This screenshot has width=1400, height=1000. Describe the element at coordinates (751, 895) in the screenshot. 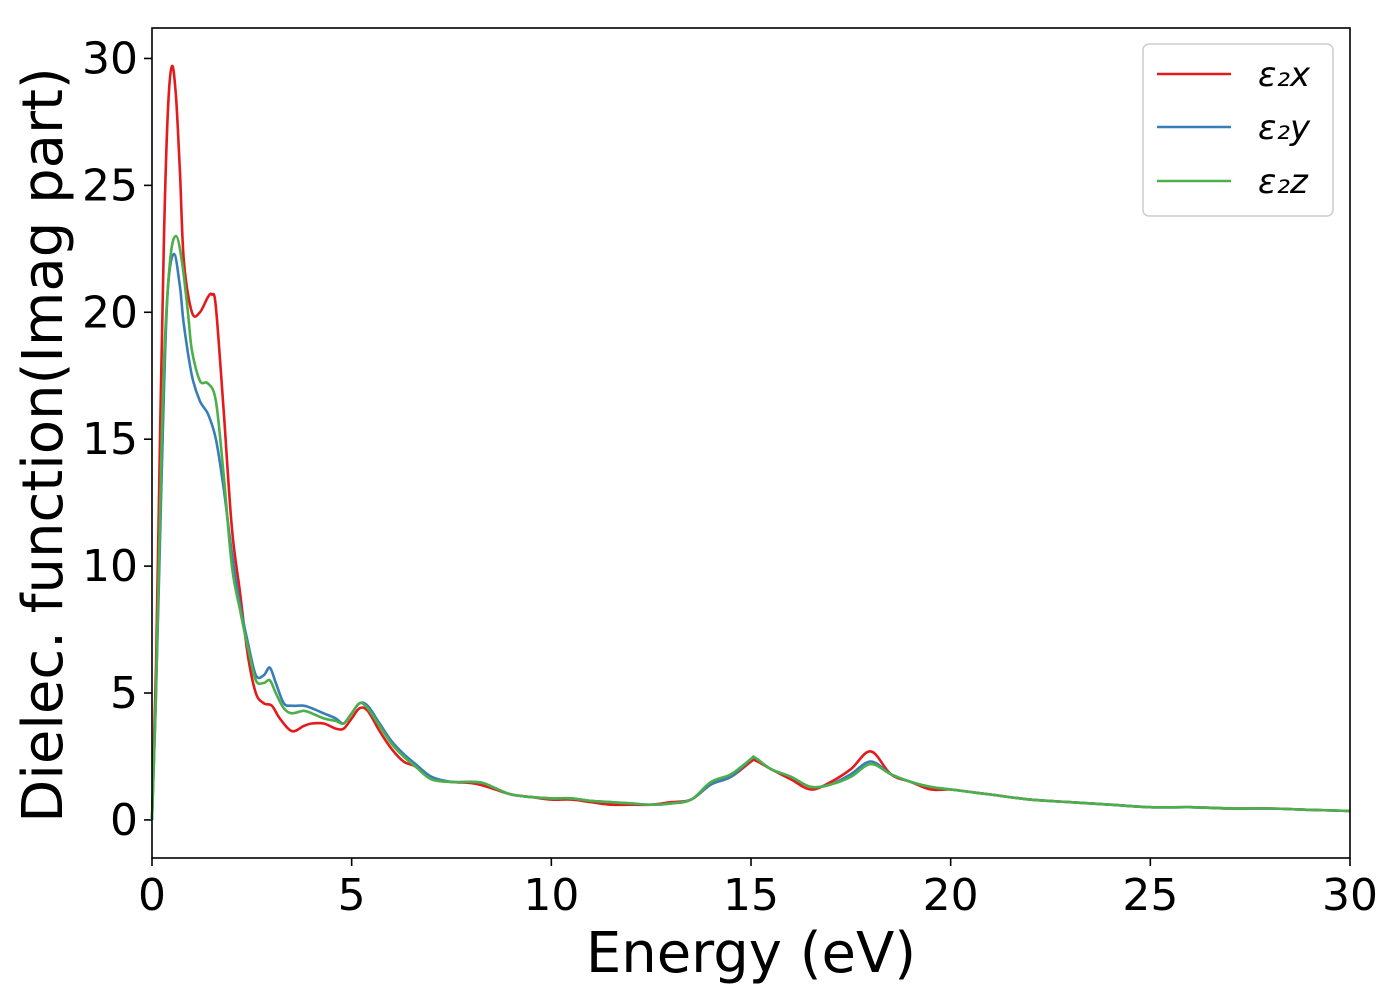

I see `x-tick-label-3: 15` at that location.